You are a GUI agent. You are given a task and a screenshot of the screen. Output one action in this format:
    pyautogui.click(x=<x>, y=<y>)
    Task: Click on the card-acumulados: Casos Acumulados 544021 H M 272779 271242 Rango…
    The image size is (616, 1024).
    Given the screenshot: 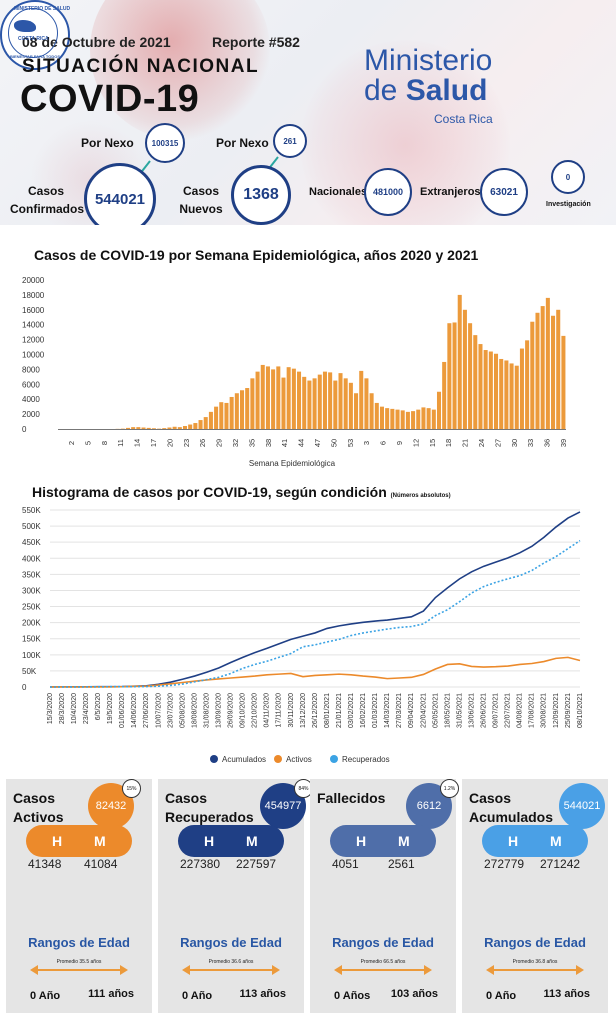 What is the action you would take?
    pyautogui.click(x=535, y=896)
    